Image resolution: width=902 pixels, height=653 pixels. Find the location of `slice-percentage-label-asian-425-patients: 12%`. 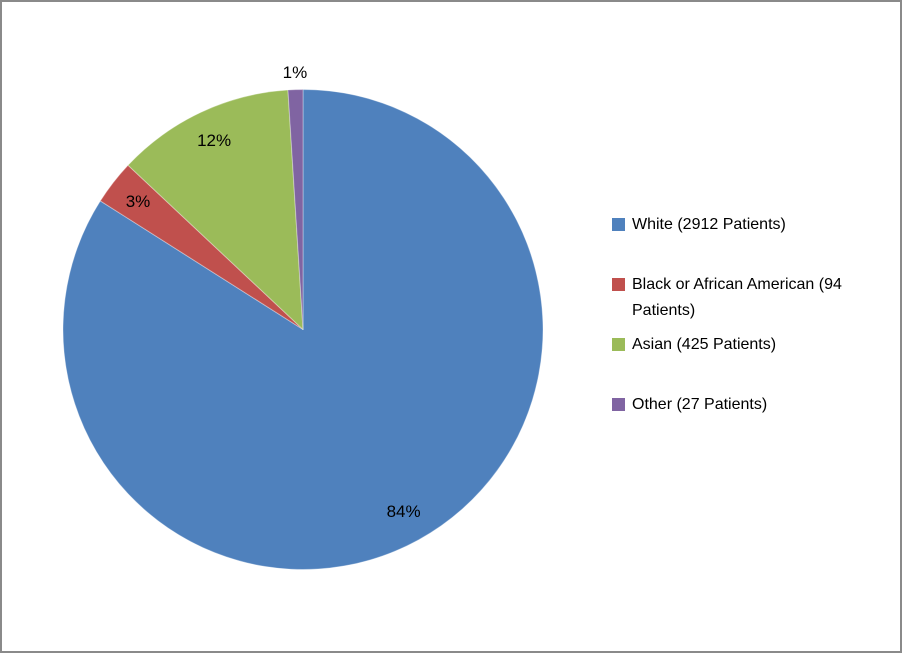

slice-percentage-label-asian-425-patients: 12% is located at coordinates (214, 140).